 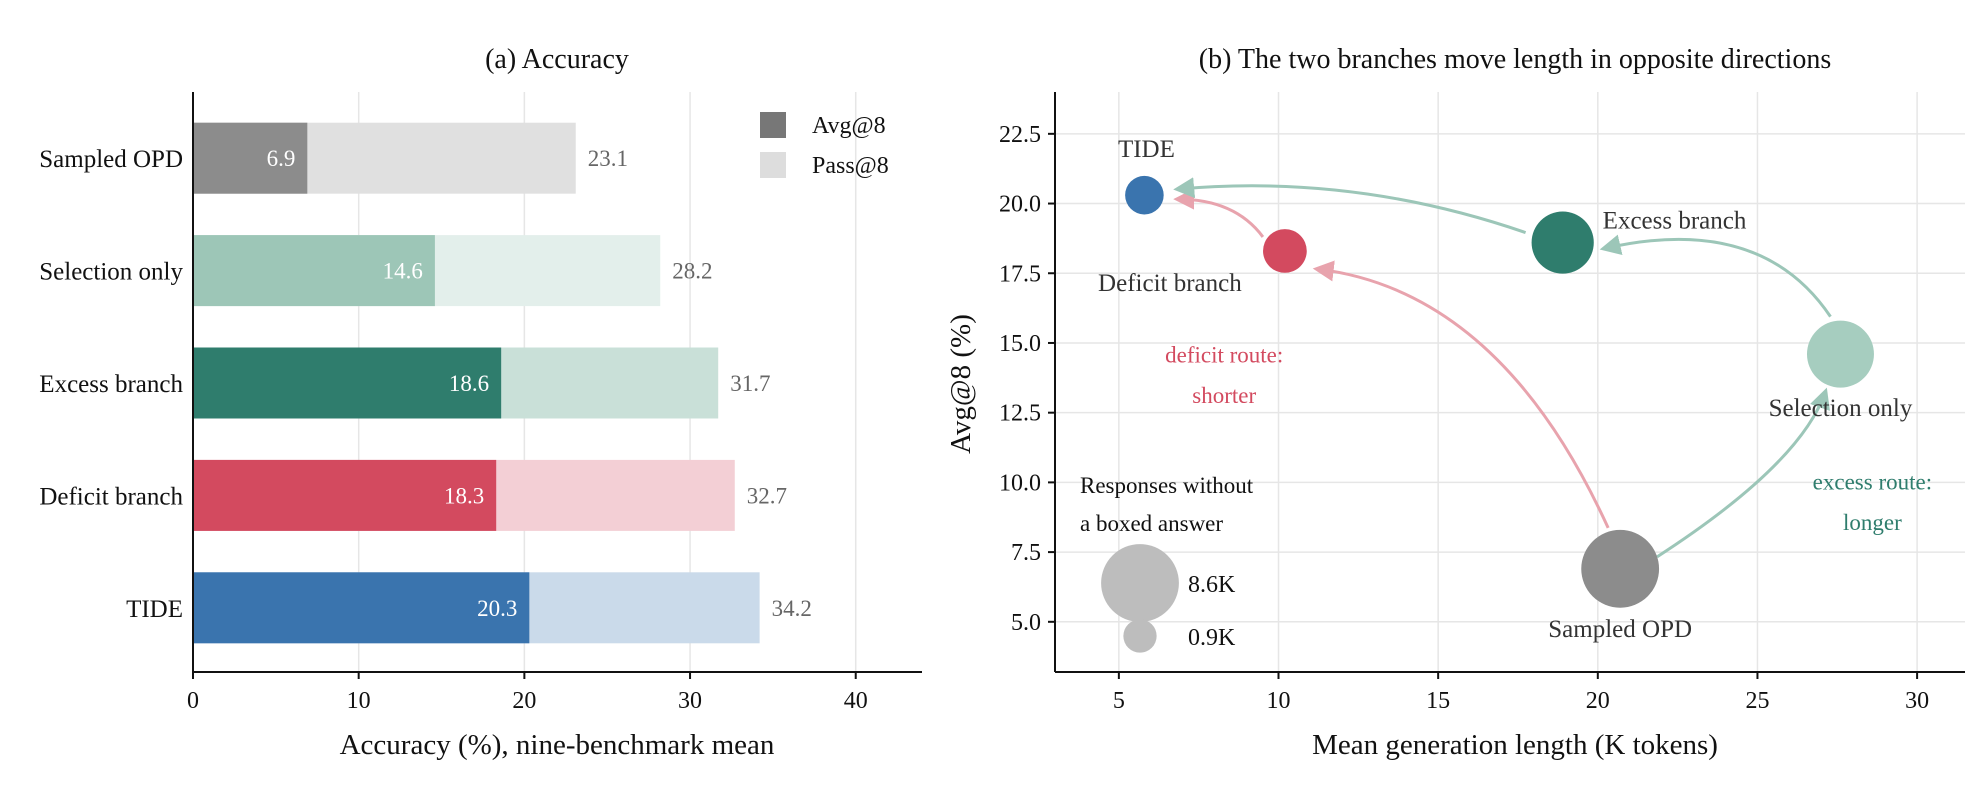 What do you see at coordinates (1212, 585) in the screenshot?
I see `size-legend-label: 8.6K` at bounding box center [1212, 585].